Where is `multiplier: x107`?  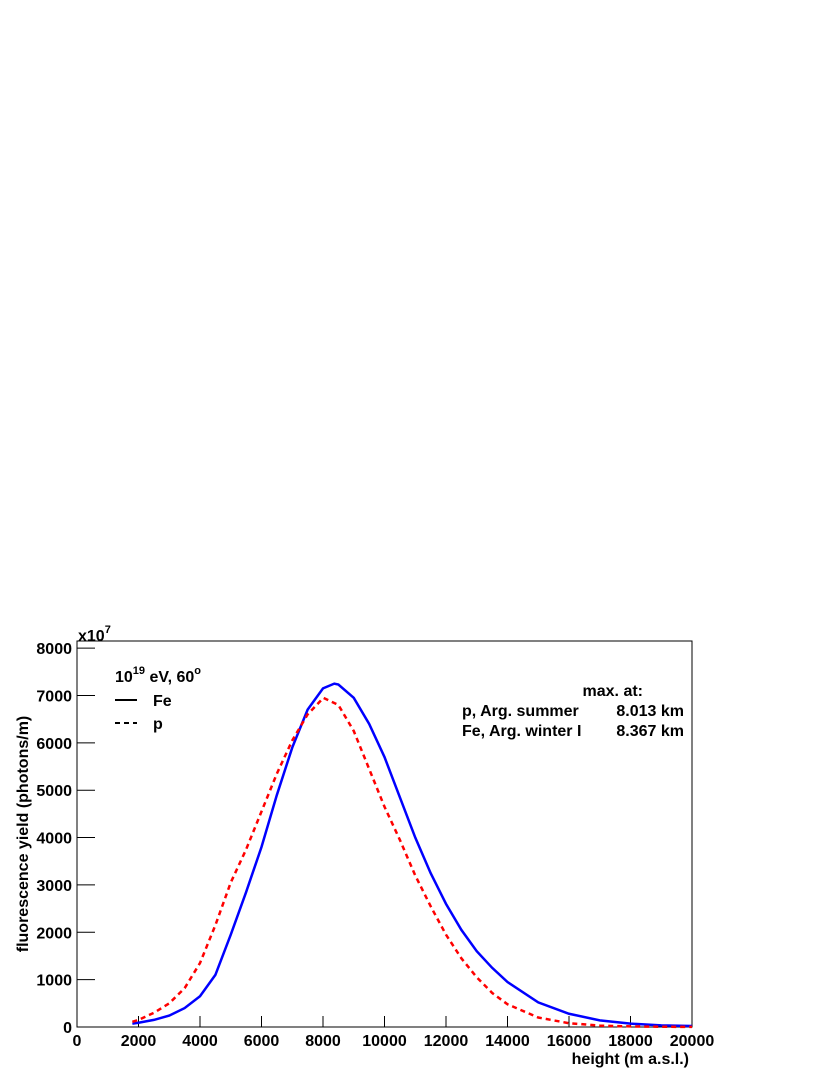
multiplier: x107 is located at coordinates (94, 634).